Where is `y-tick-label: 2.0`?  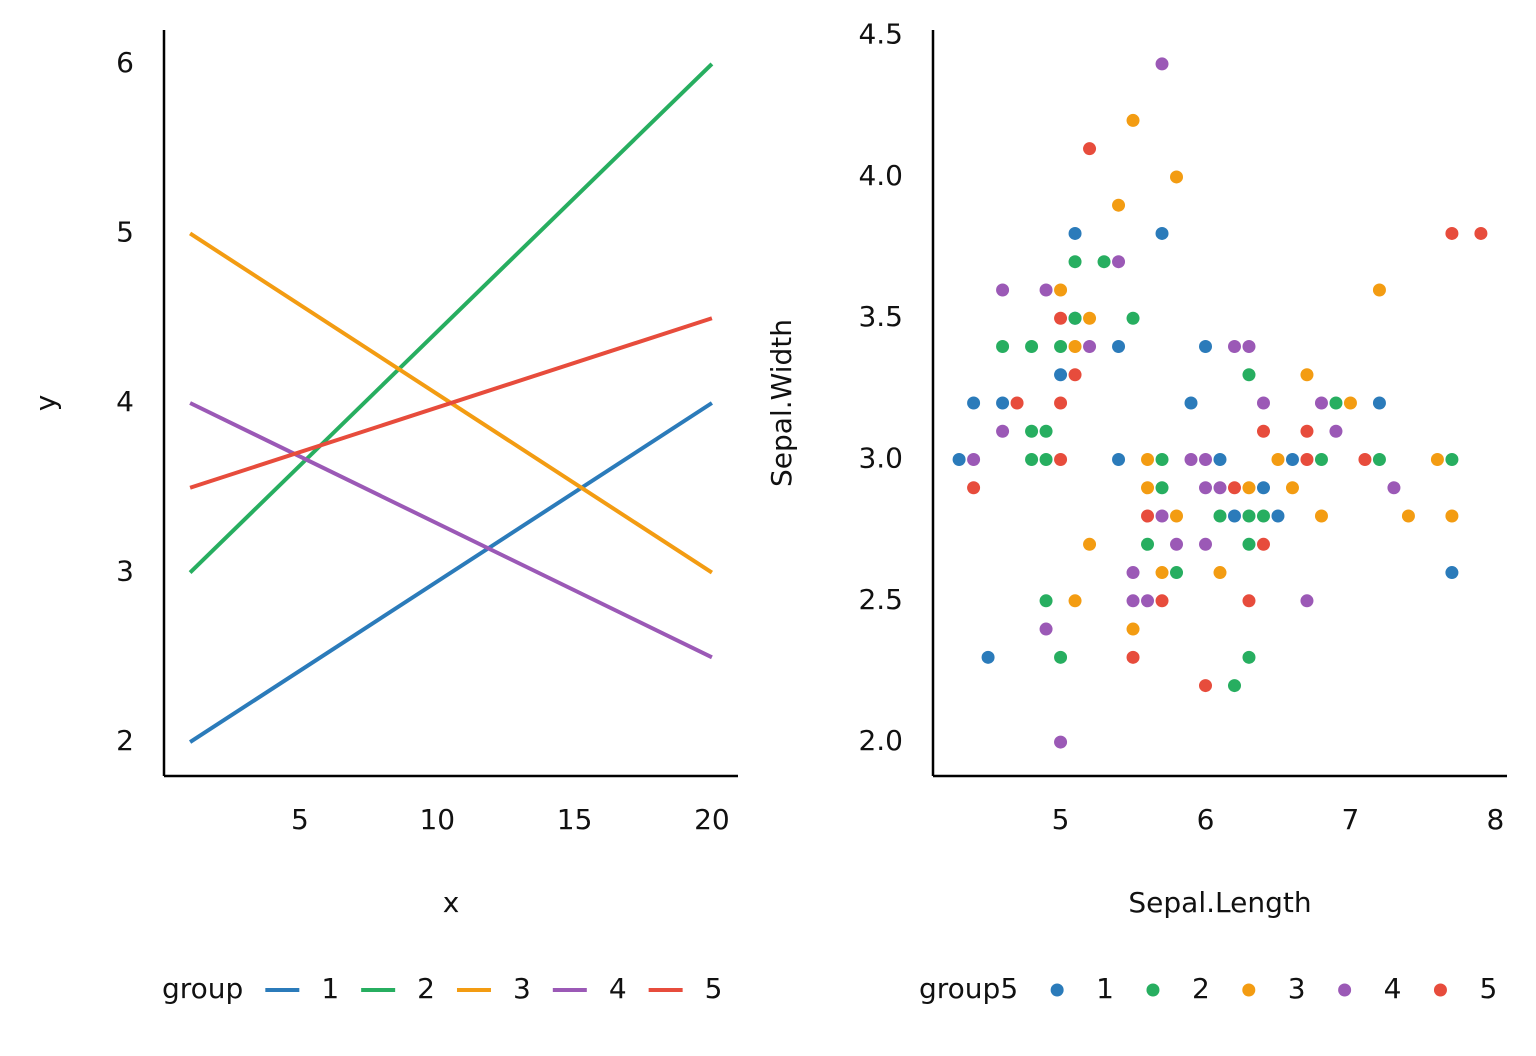
y-tick-label: 2.0 is located at coordinates (880, 740).